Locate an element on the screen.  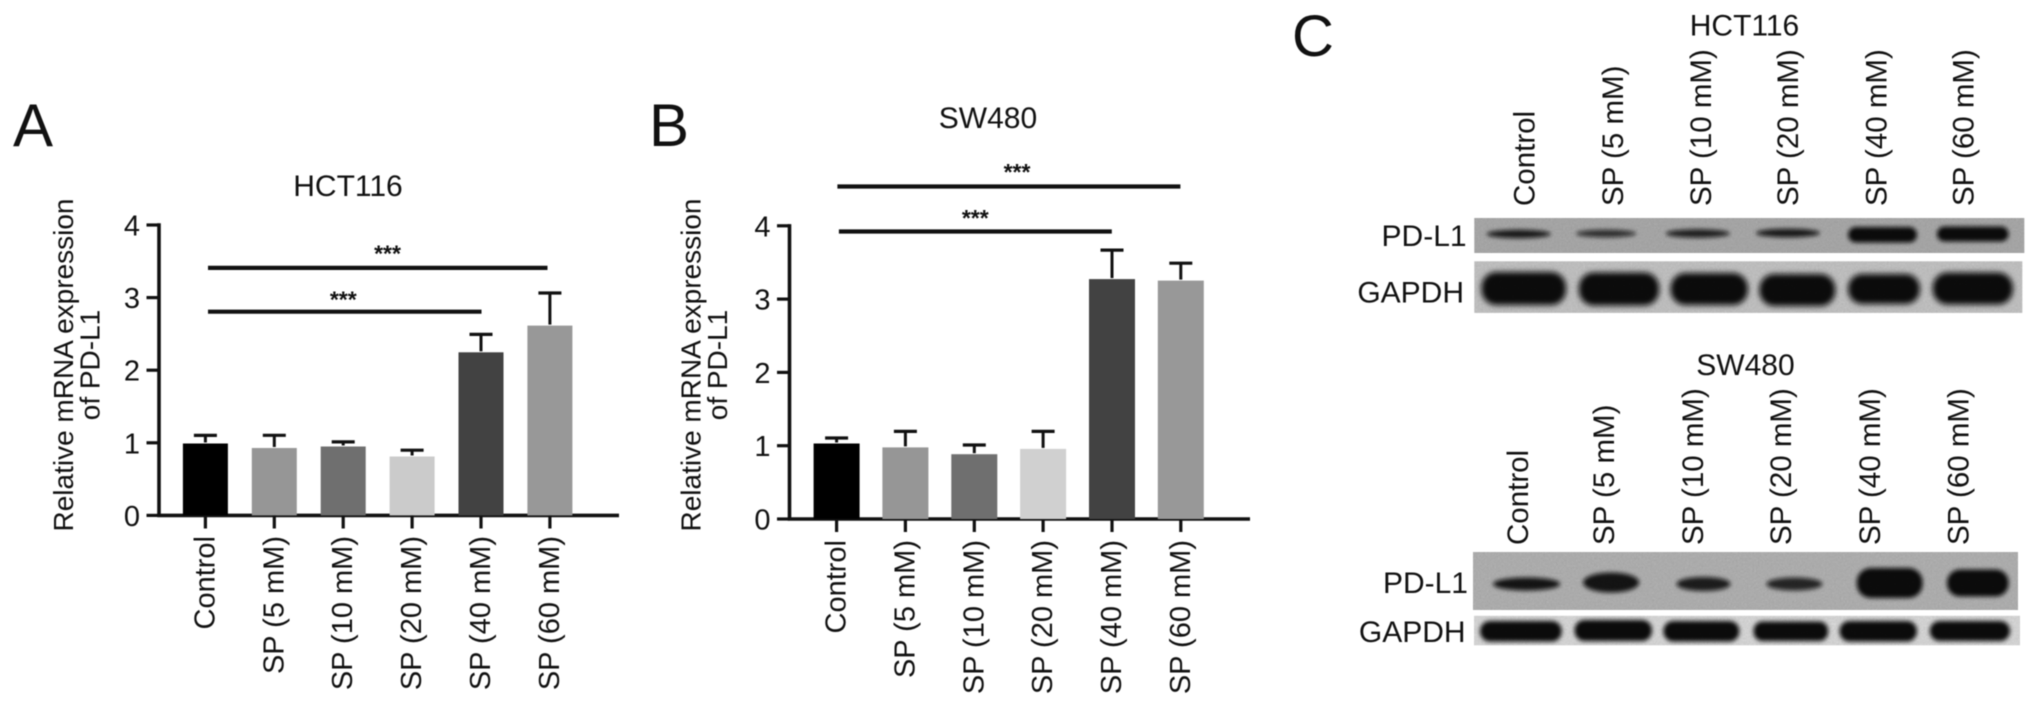
svg-text: A is located at coordinates (33, 125).